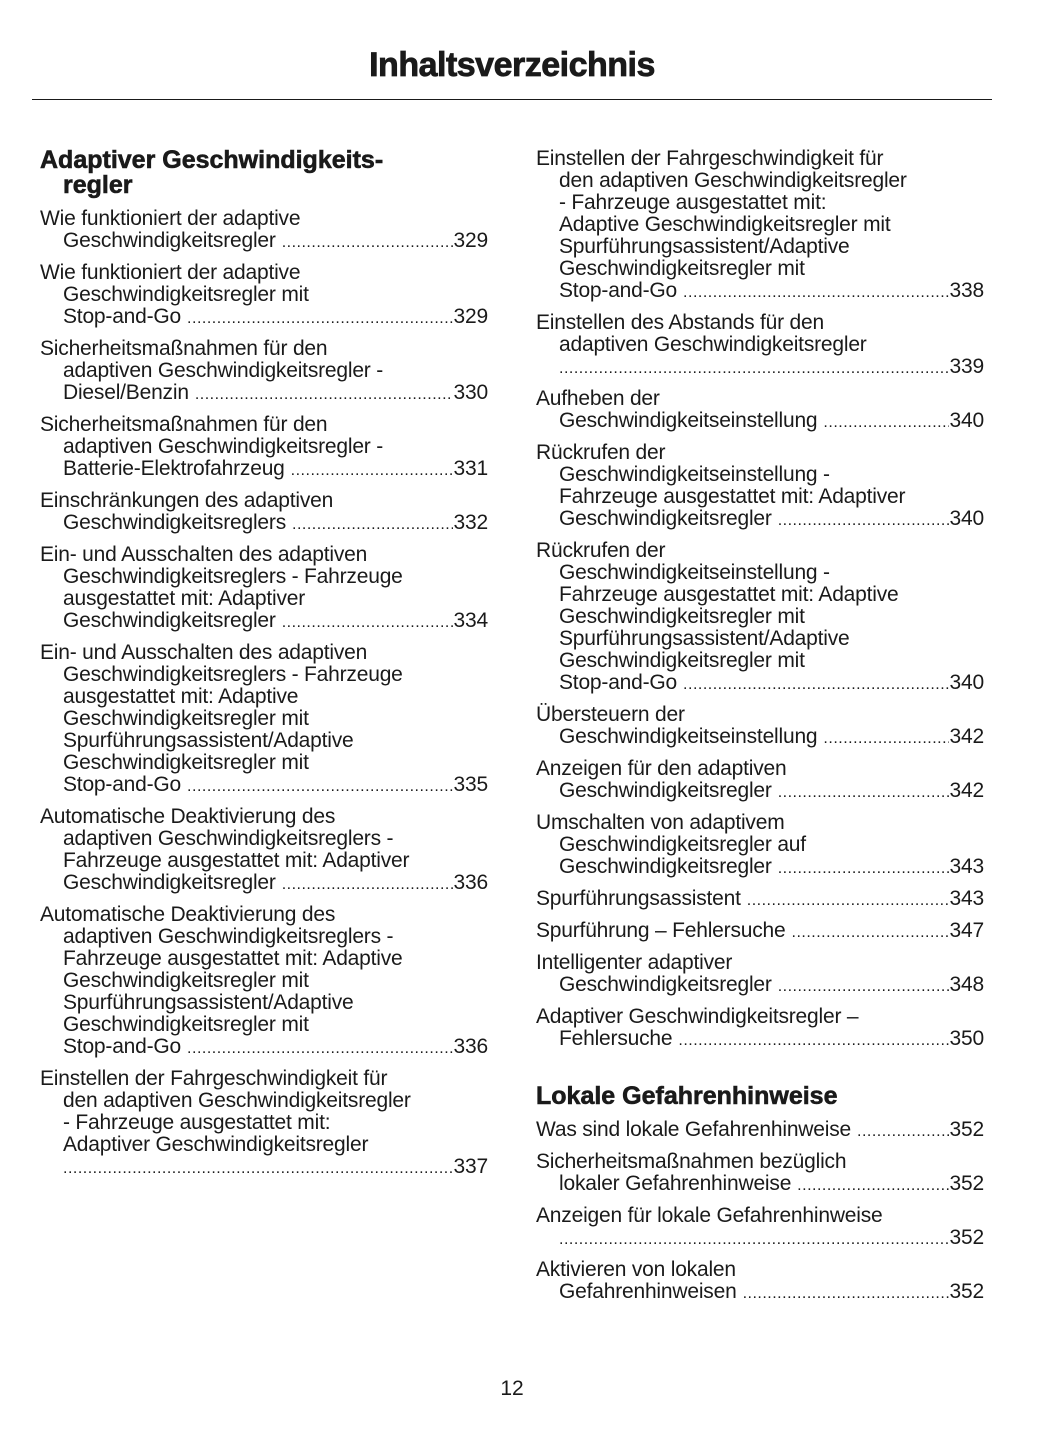 The width and height of the screenshot is (1055, 1448). I want to click on toc-entry-line: Geschwindigkeitsregler 342, so click(760, 792).